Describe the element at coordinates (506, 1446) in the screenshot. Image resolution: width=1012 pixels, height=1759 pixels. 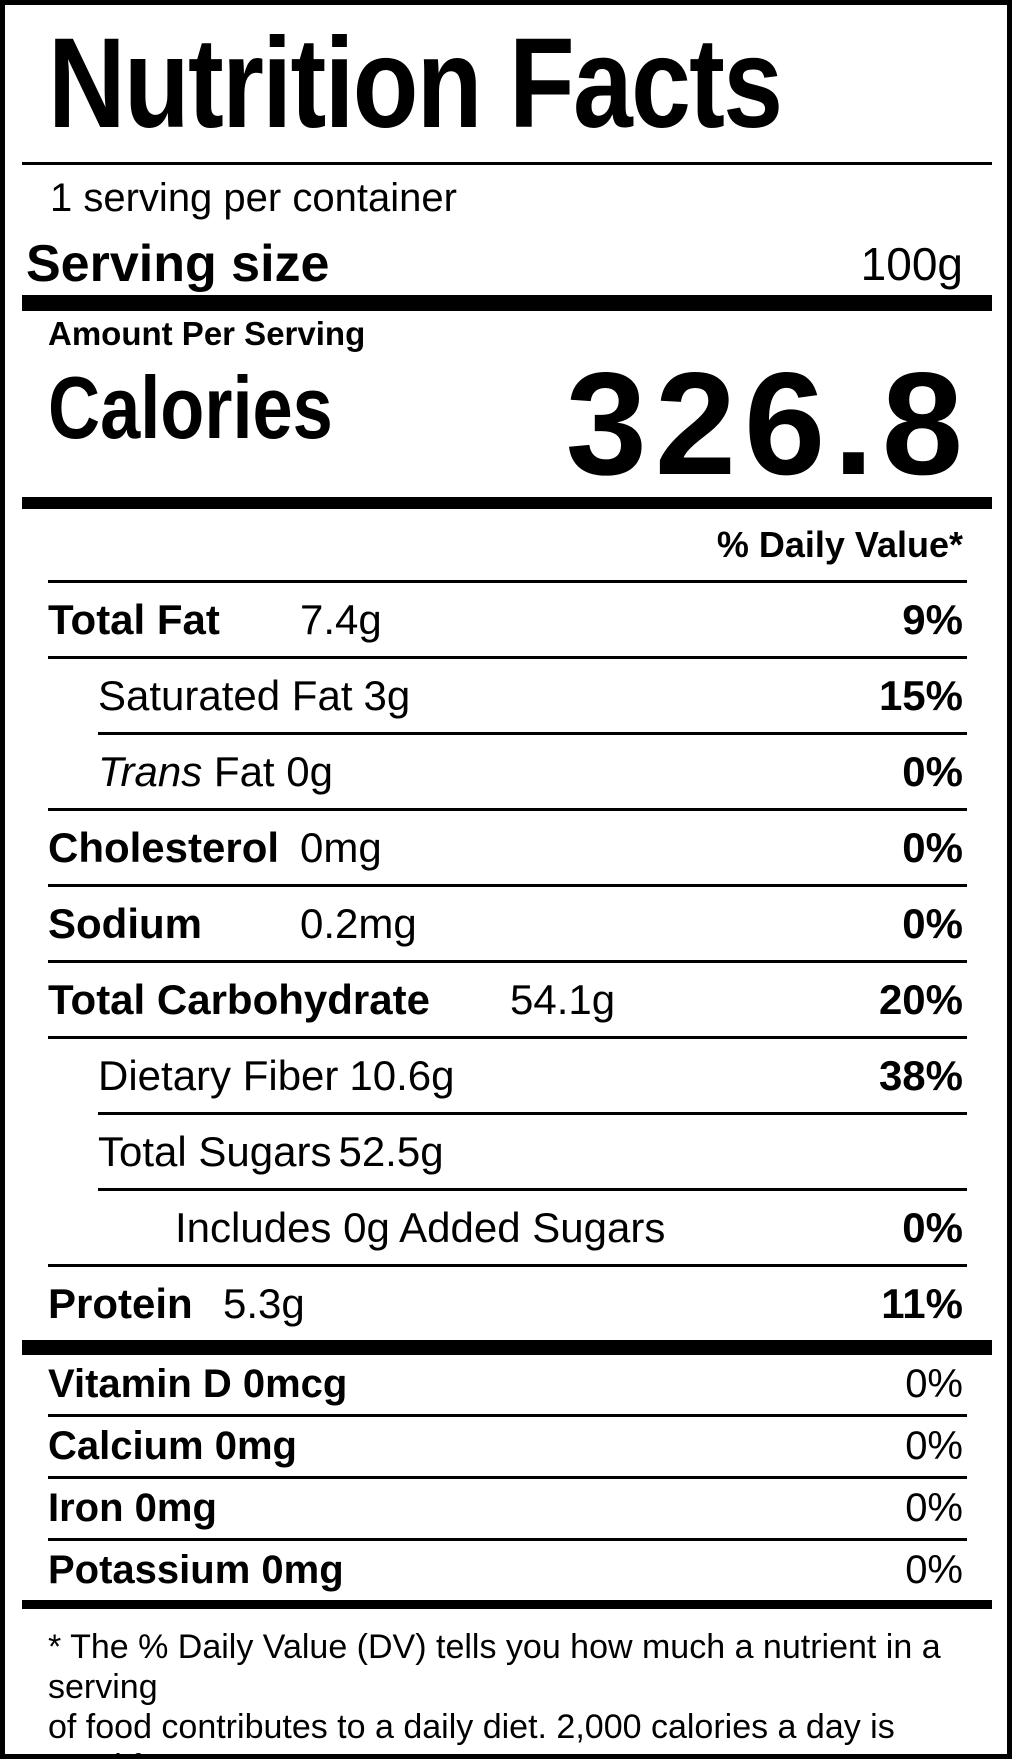
I see `micronutrient-row-calcium: Calcium 0mg 0%` at that location.